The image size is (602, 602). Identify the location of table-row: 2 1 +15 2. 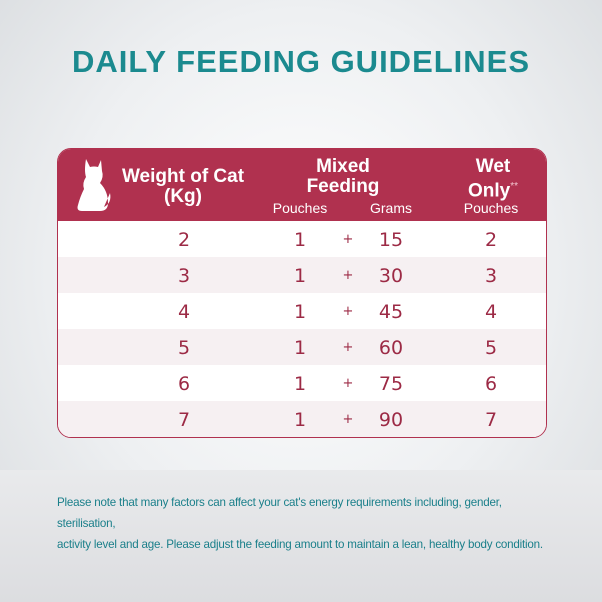
(302, 239).